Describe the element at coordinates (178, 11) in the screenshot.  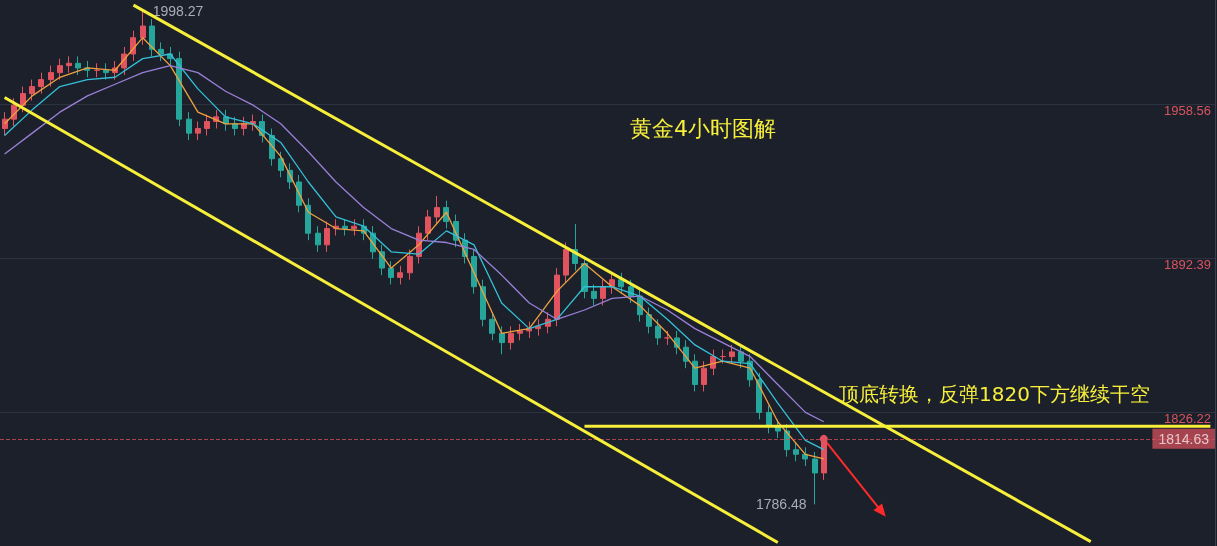
I see `annotation: 1998.27` at that location.